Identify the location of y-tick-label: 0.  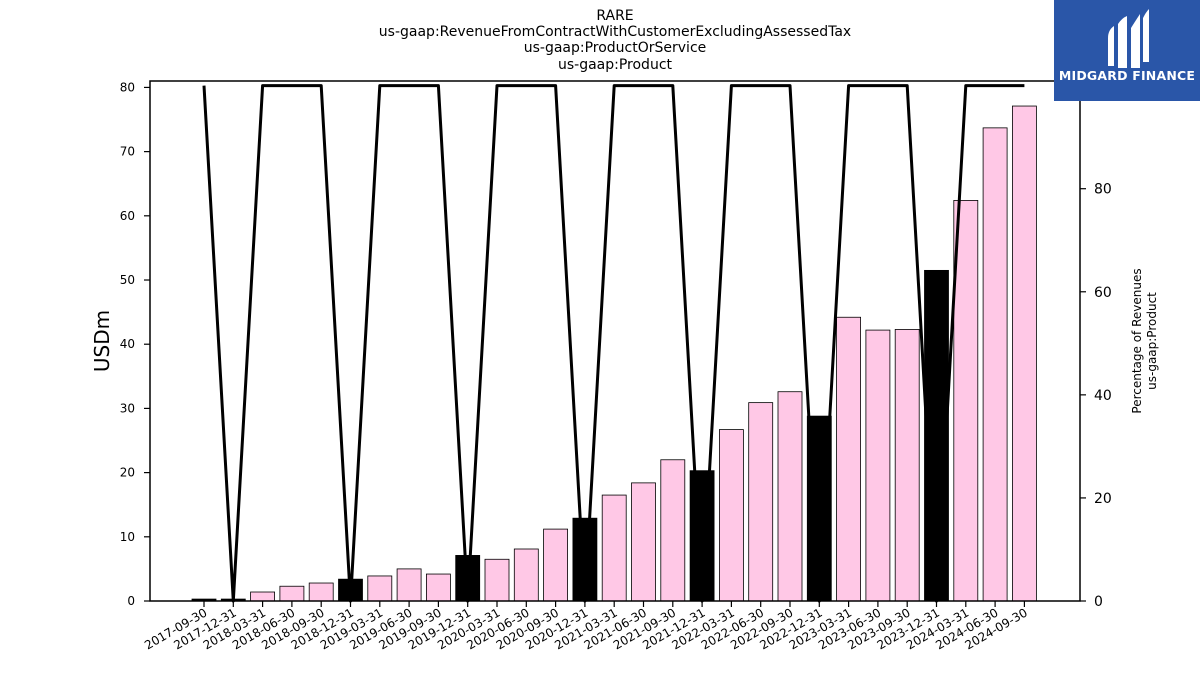
(131, 601).